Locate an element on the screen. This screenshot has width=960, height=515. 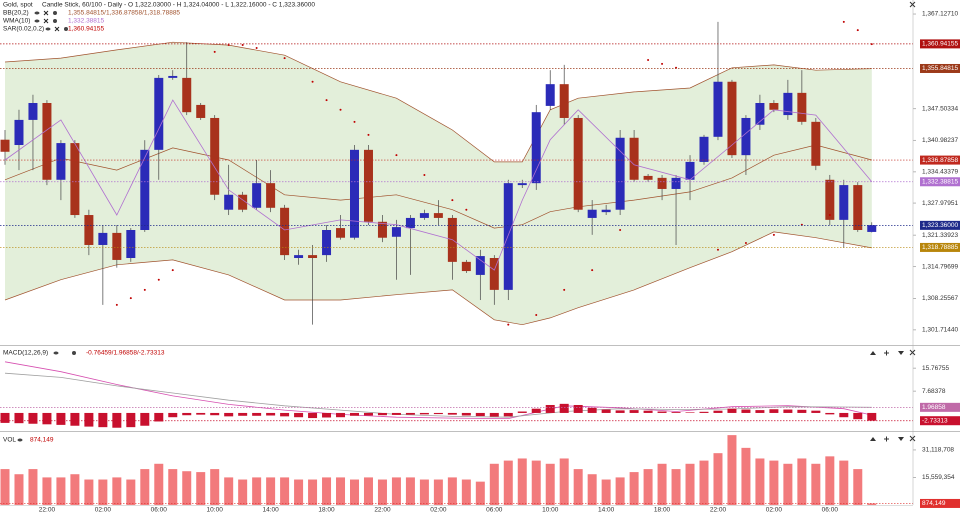
x-tick-label: 22:00 is located at coordinates (47, 510).